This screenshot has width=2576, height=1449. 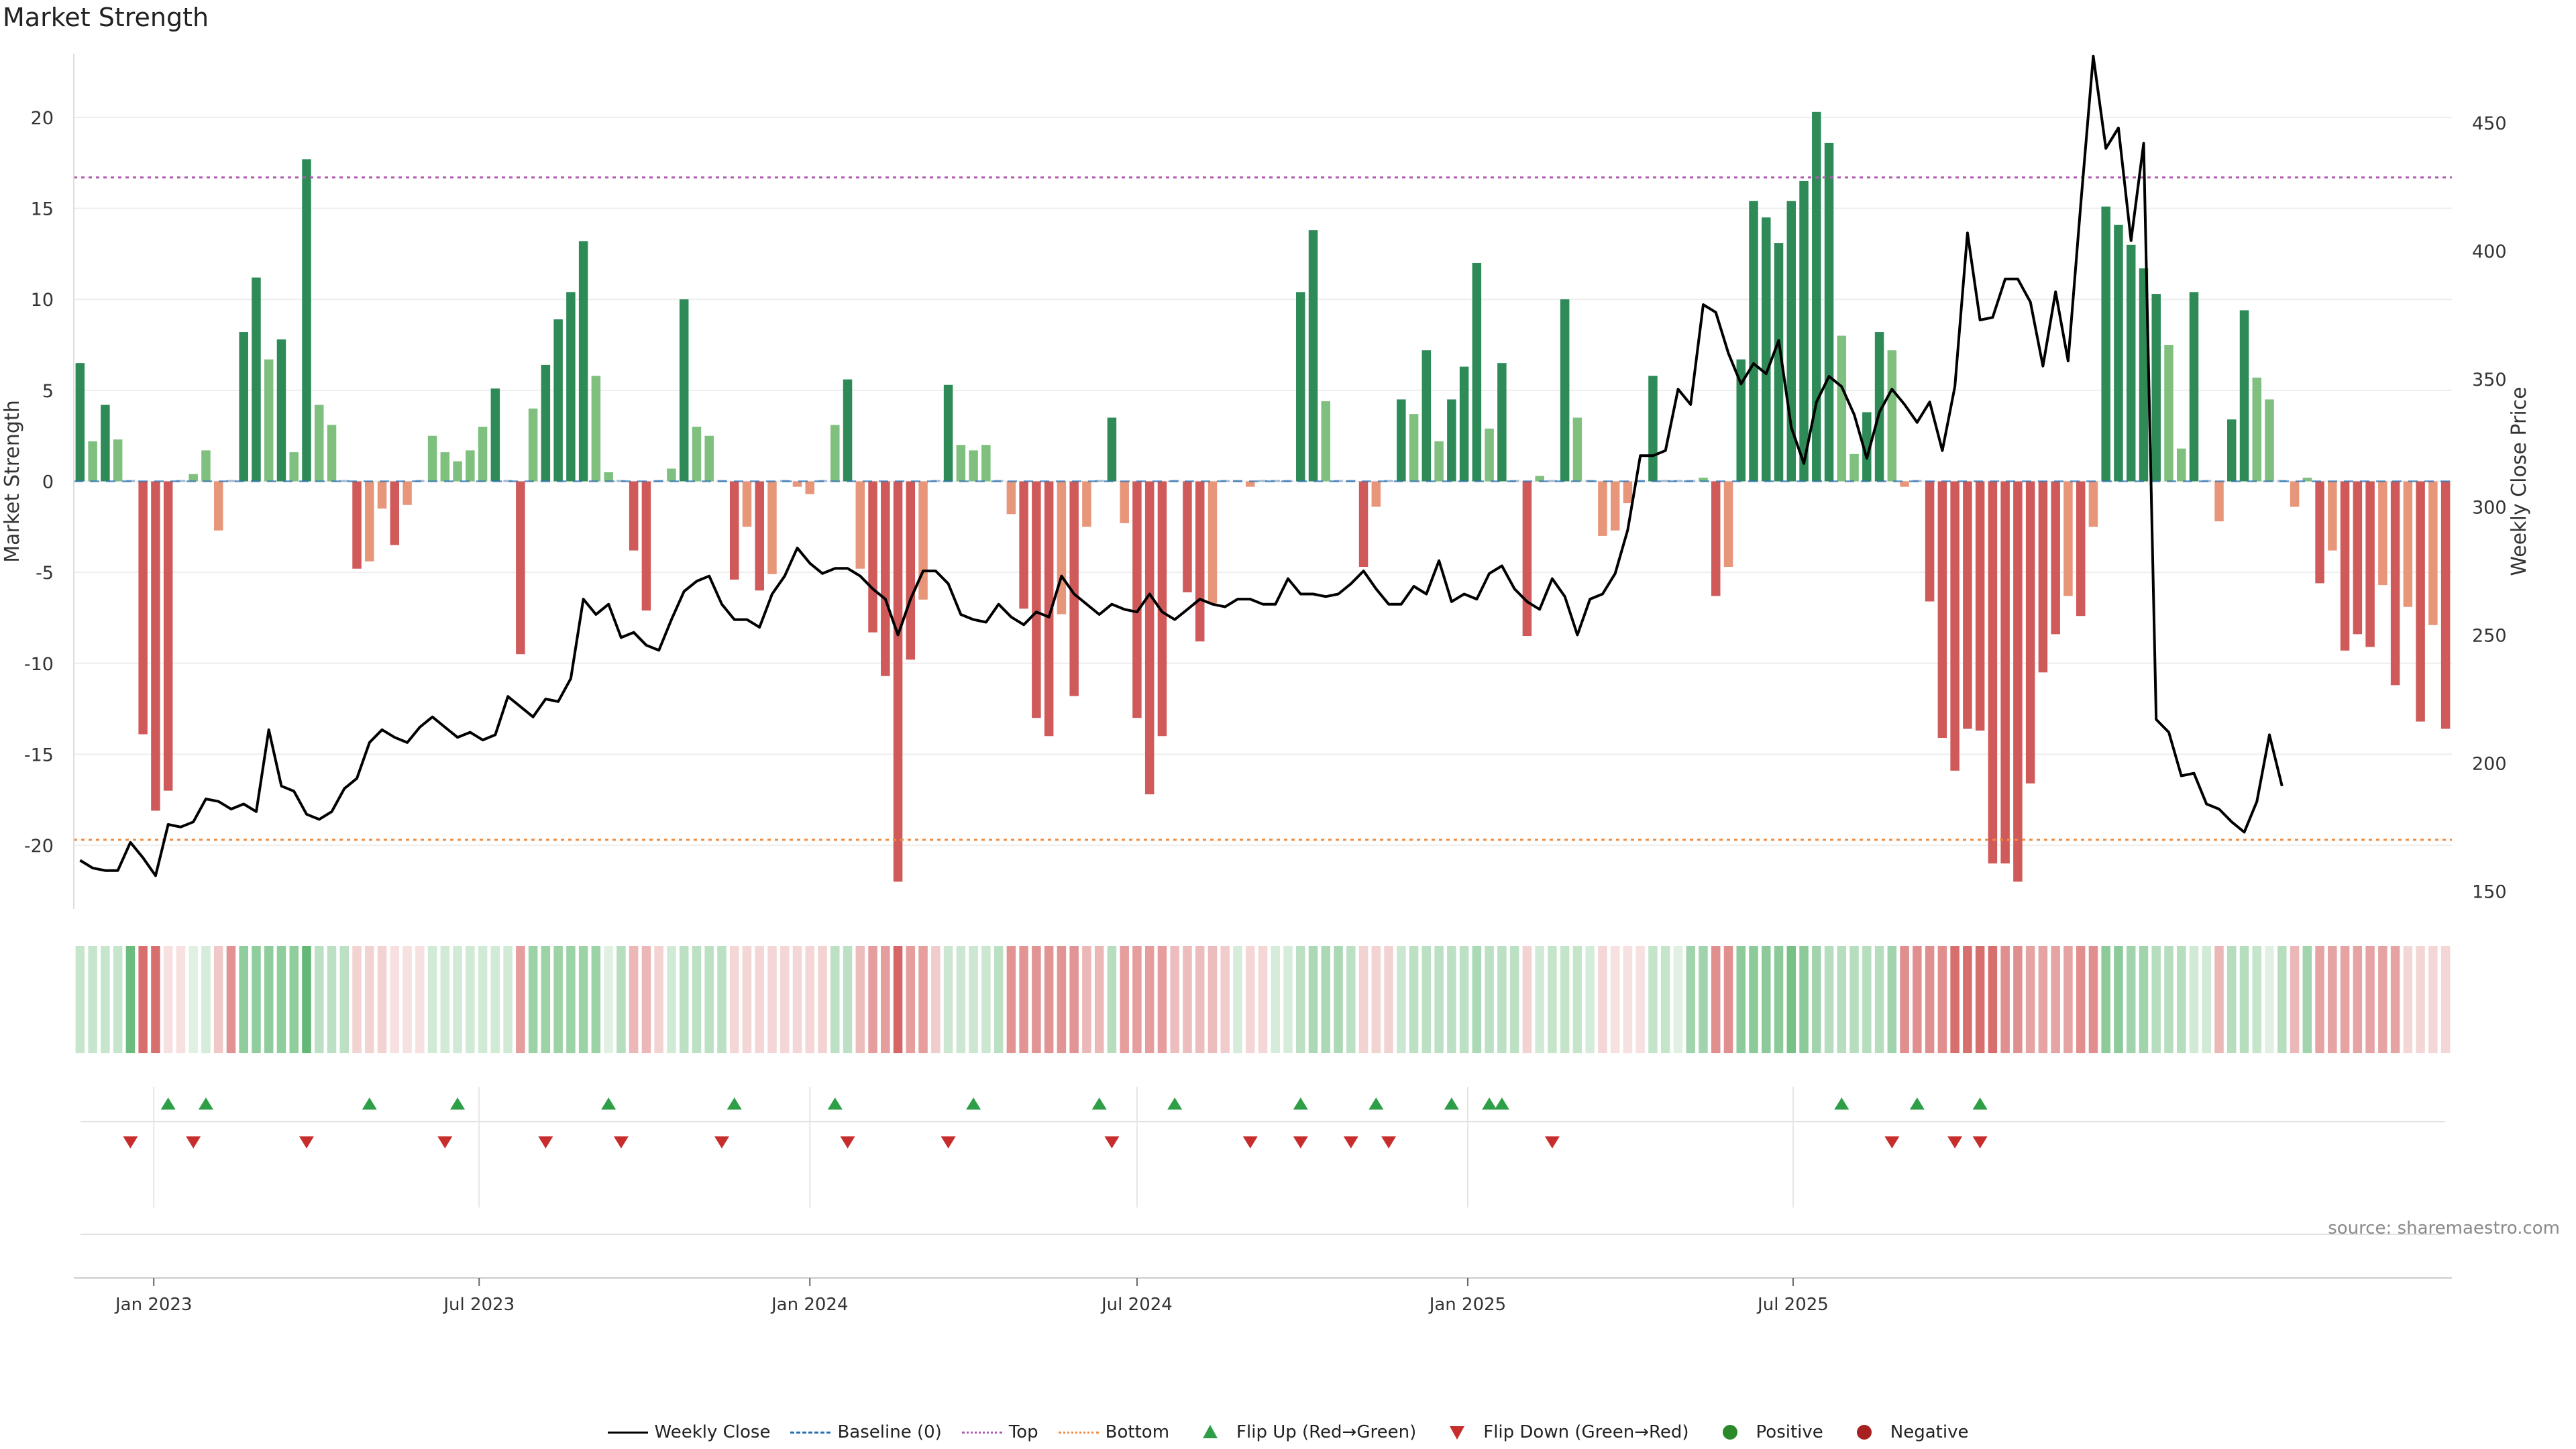 What do you see at coordinates (688, 1432) in the screenshot?
I see `legend-weekly-close: Weekly Close` at bounding box center [688, 1432].